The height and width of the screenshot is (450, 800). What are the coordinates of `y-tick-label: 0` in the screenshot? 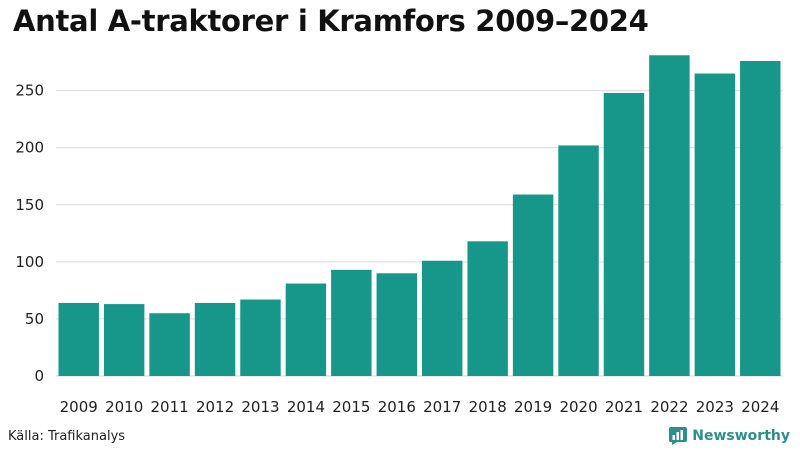 It's located at (39, 376).